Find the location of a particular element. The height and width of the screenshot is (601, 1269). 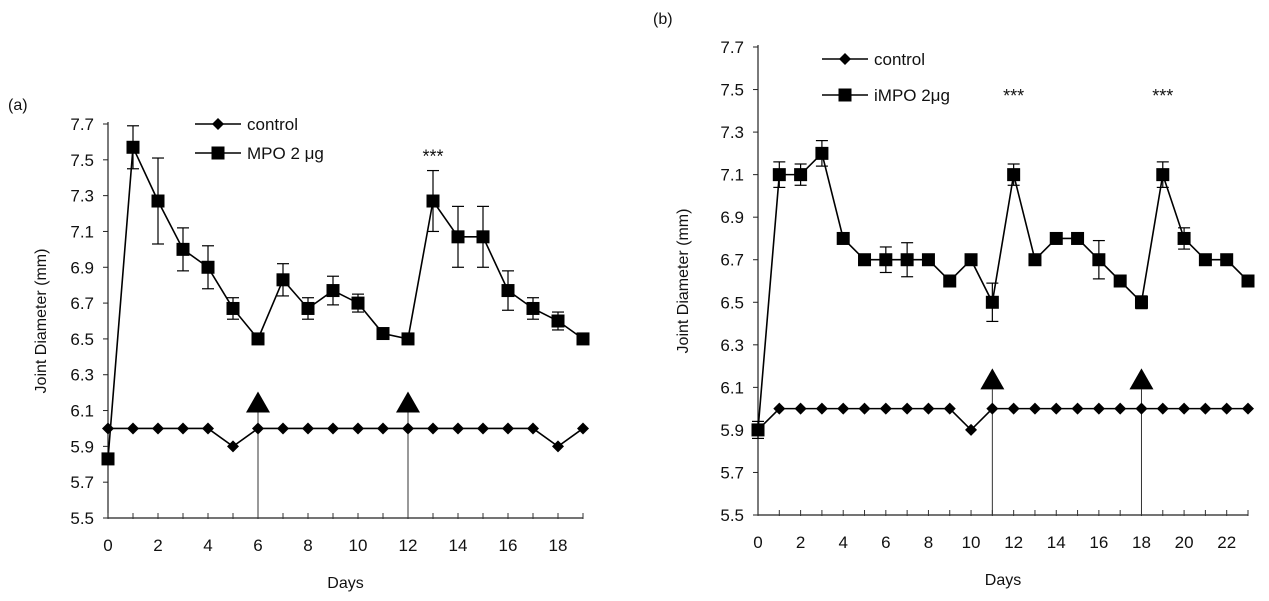

y-tick-label: 6.1 is located at coordinates (82, 411).